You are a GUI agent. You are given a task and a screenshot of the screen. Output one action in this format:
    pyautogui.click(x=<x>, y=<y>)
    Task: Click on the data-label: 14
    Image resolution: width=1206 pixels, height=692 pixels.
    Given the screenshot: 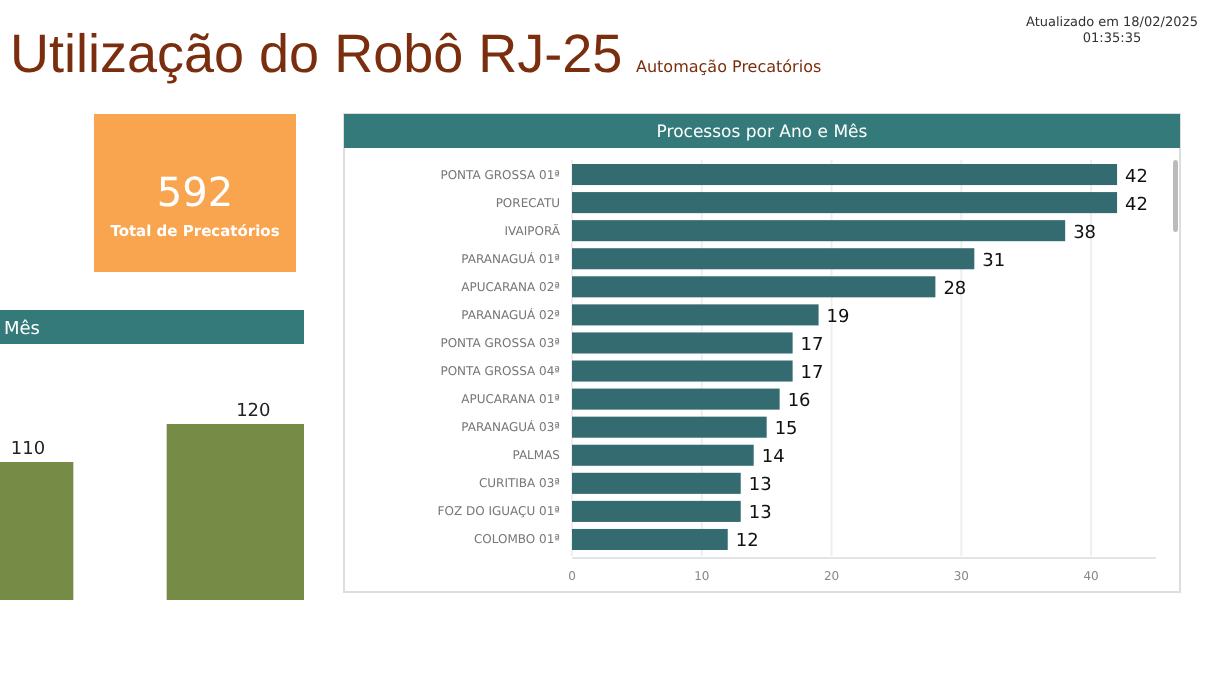 What is the action you would take?
    pyautogui.click(x=773, y=458)
    